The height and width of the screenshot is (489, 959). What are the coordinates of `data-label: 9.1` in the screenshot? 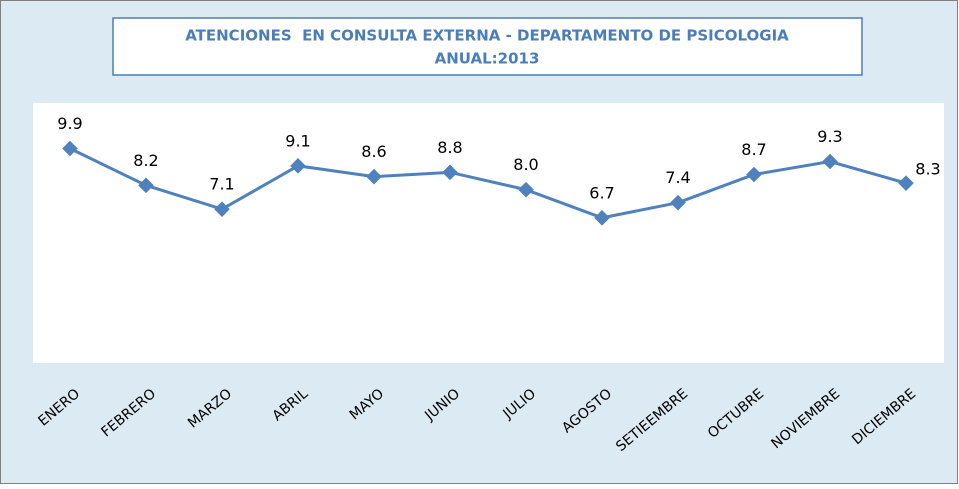 It's located at (297, 140).